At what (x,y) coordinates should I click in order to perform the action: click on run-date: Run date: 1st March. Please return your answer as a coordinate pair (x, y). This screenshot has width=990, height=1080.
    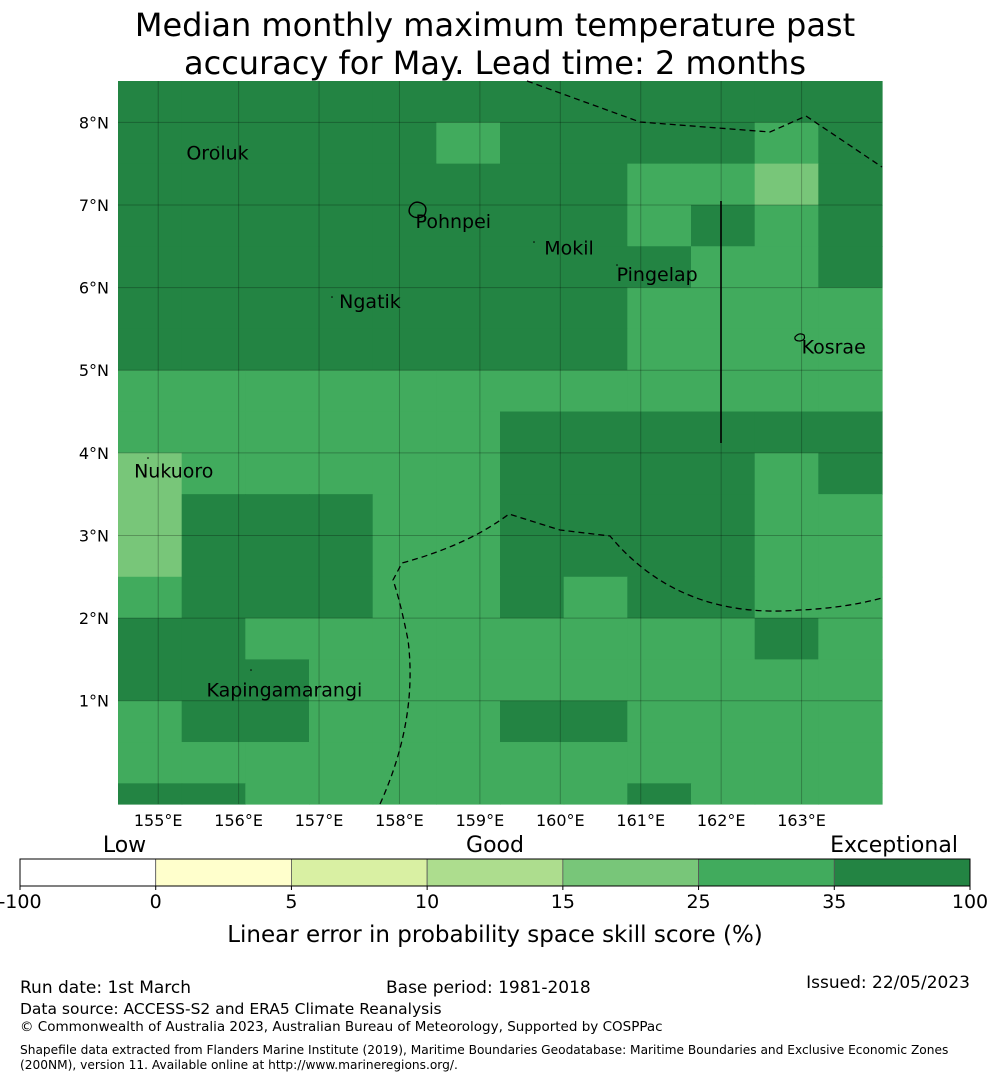
    Looking at the image, I should click on (106, 988).